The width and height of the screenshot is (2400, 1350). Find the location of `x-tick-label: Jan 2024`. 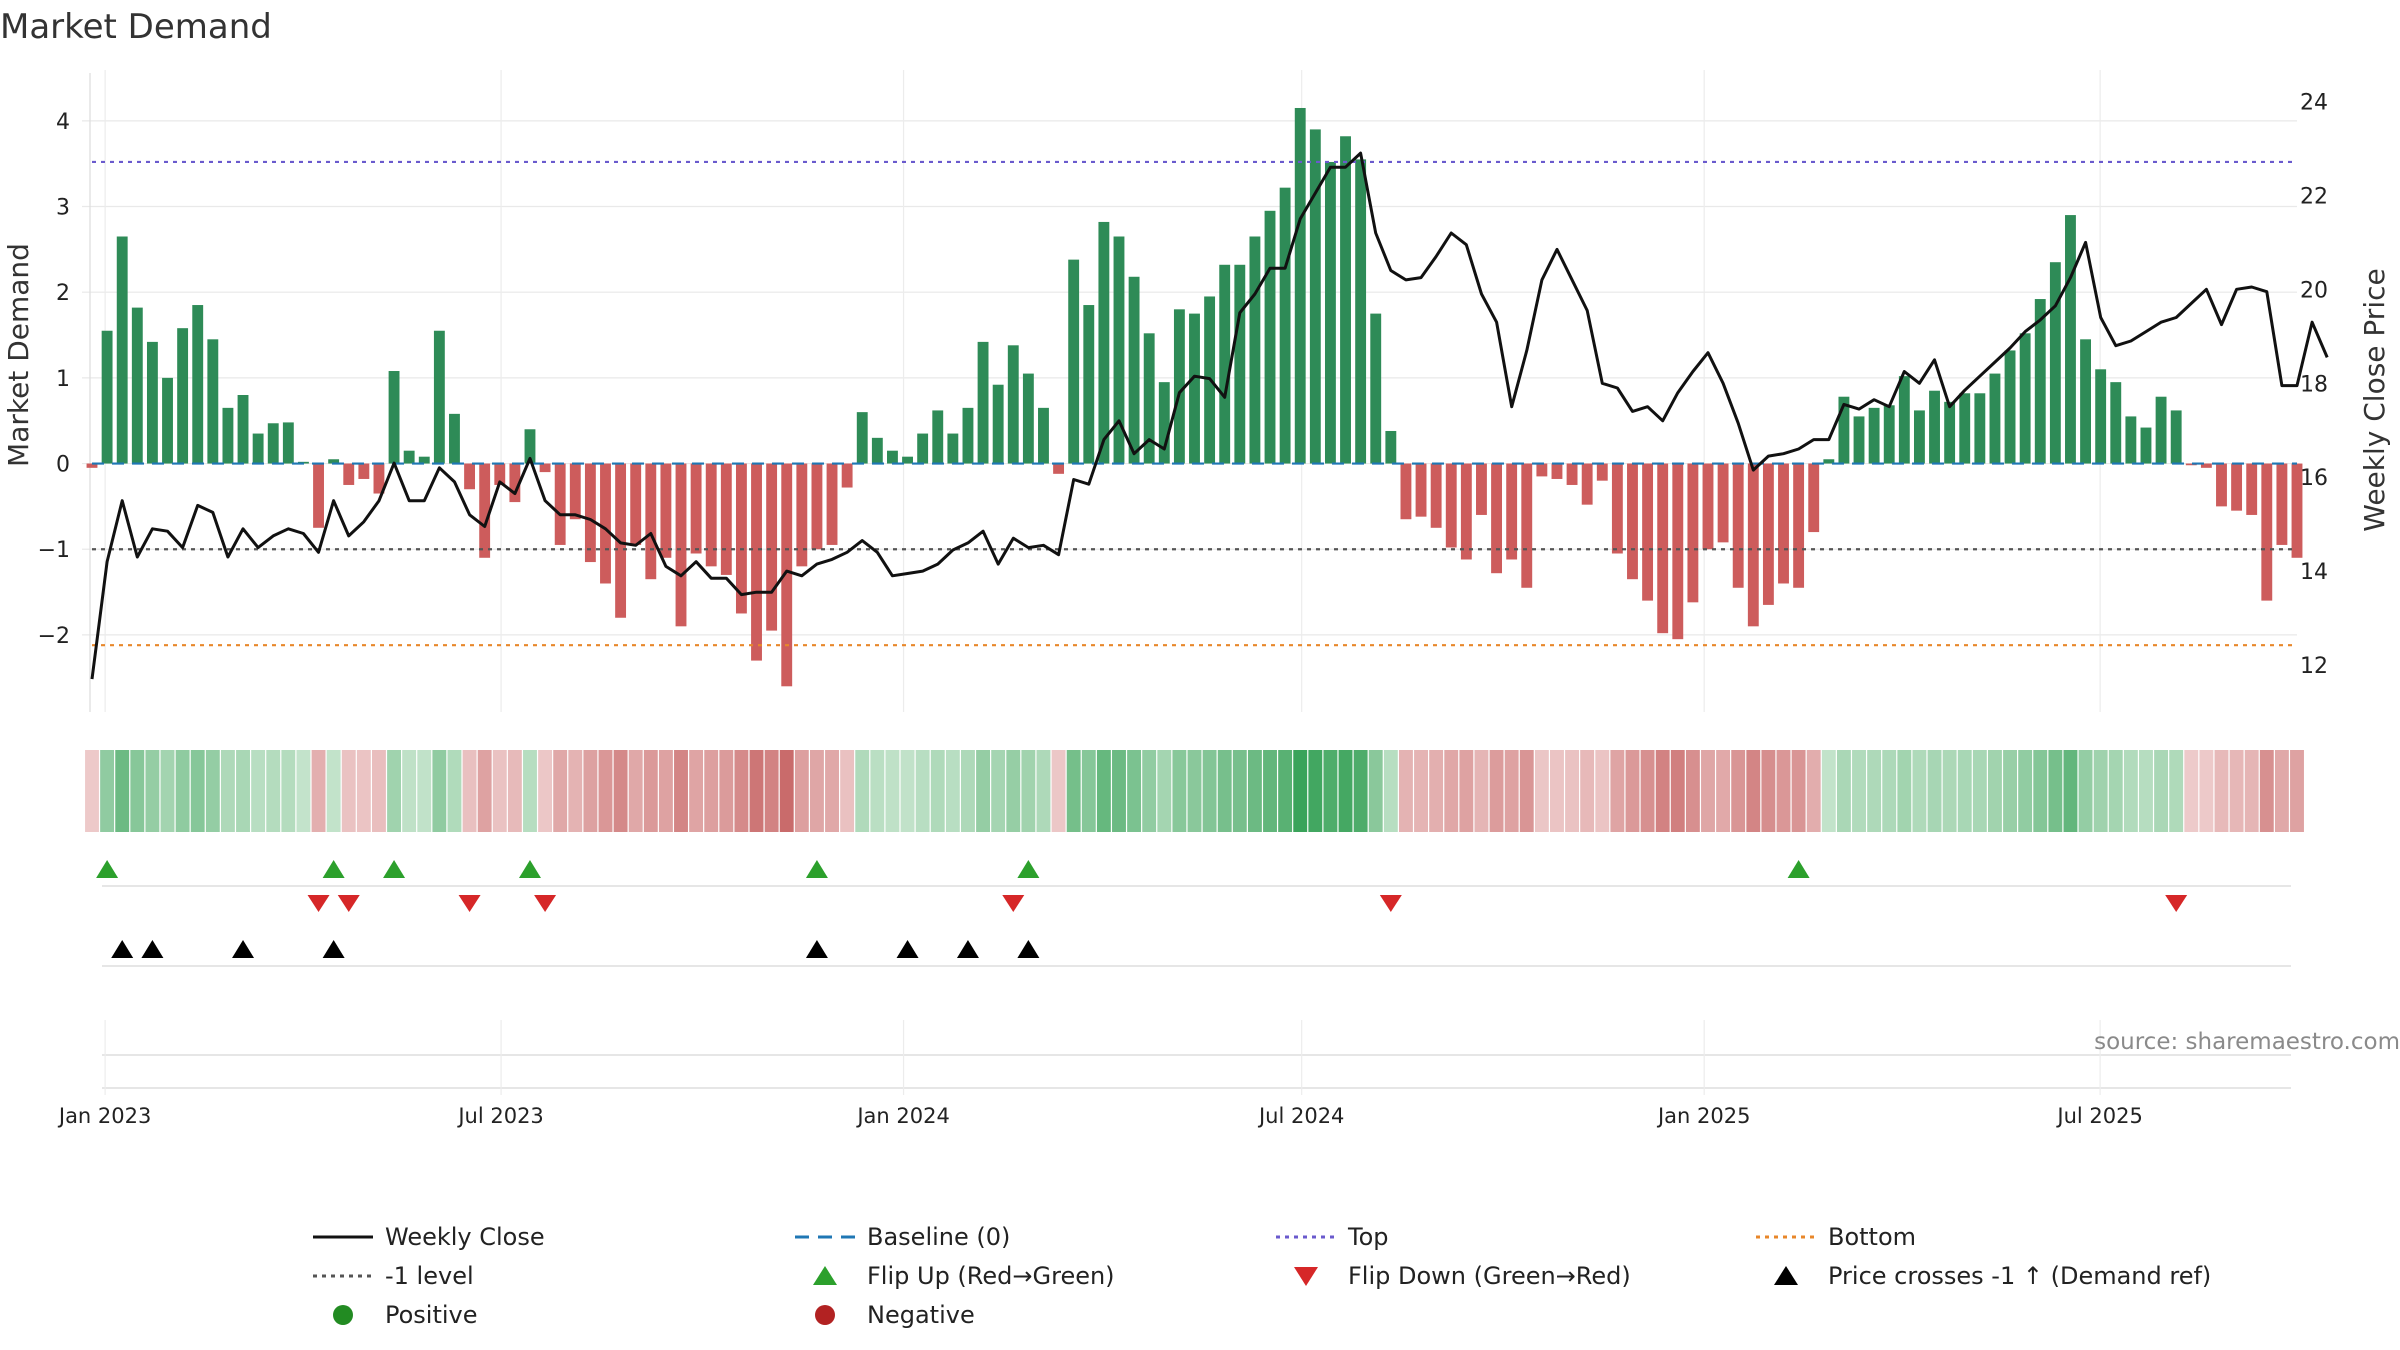

x-tick-label: Jan 2024 is located at coordinates (902, 1116).